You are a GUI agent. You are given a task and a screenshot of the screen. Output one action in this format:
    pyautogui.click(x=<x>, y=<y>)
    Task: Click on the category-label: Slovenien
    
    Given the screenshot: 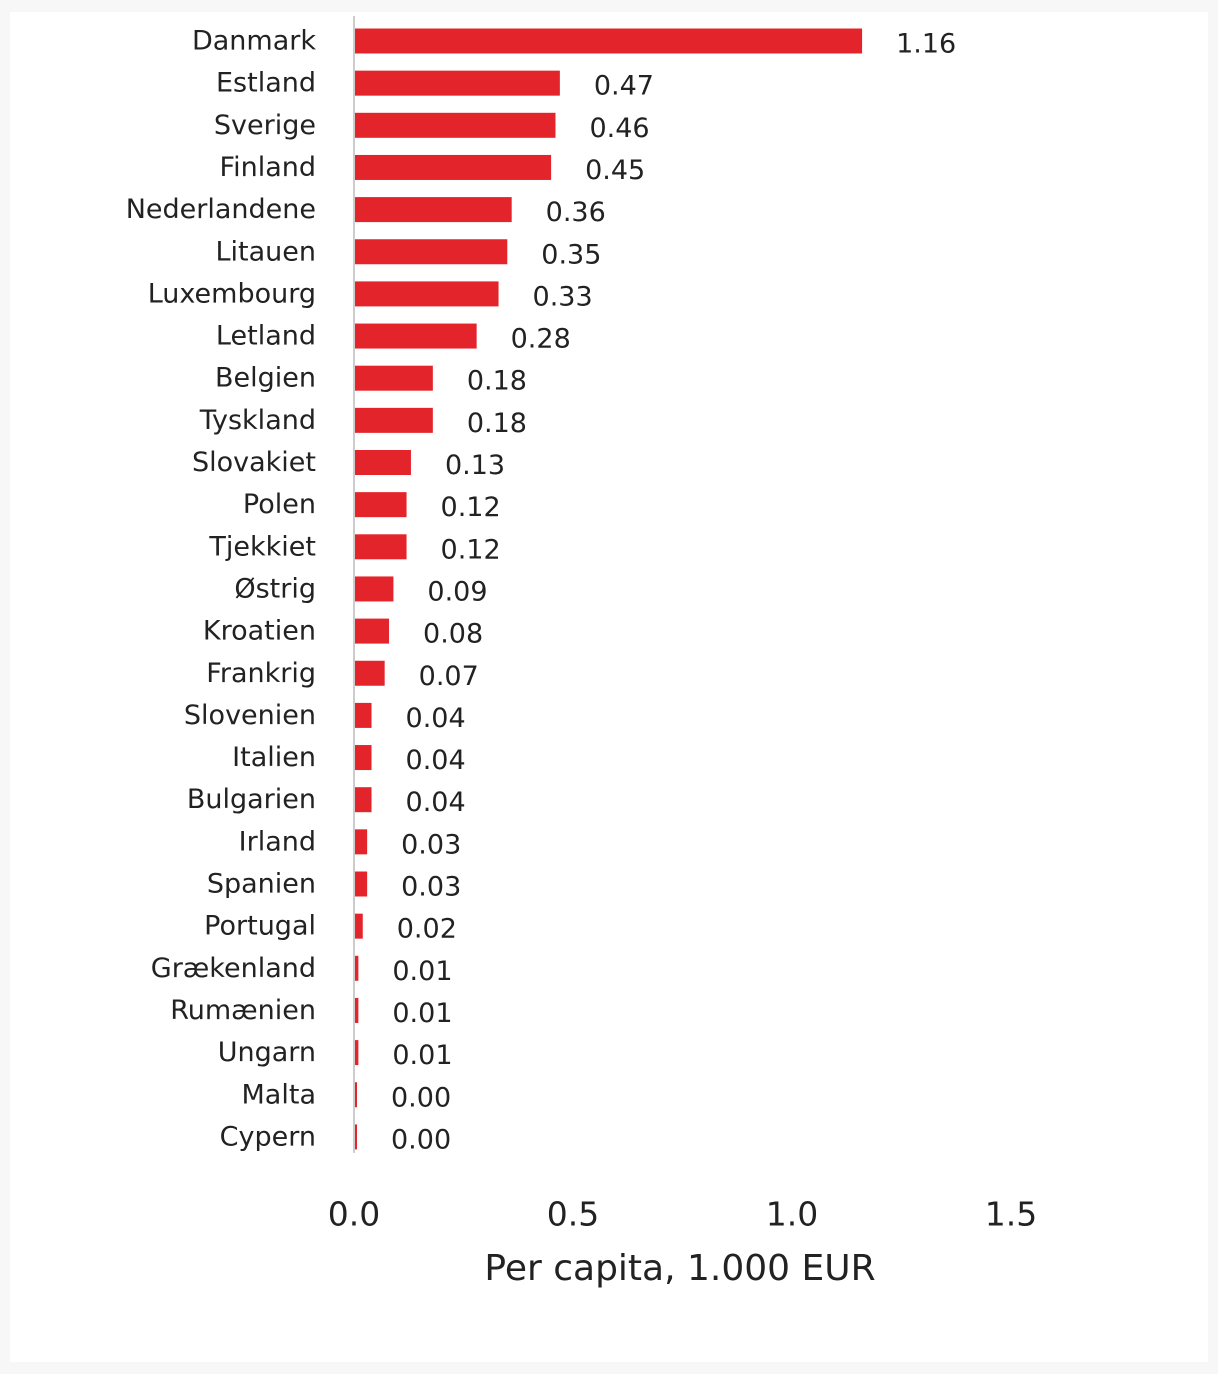 What is the action you would take?
    pyautogui.click(x=250, y=715)
    